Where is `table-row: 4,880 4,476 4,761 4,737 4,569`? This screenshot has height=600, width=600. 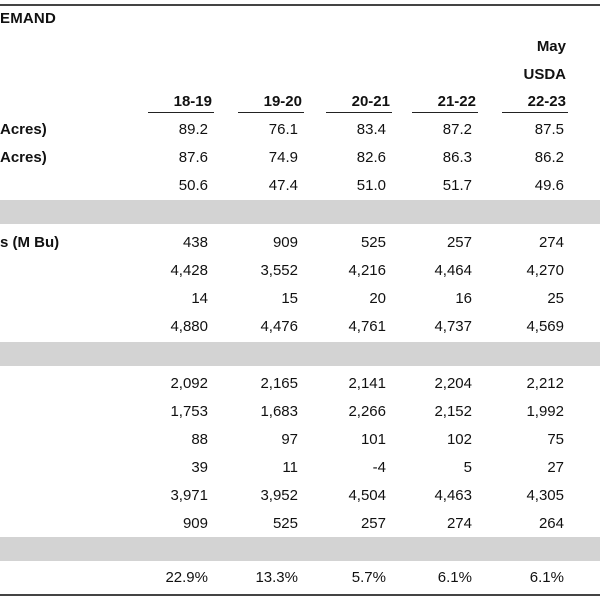 table-row: 4,880 4,476 4,761 4,737 4,569 is located at coordinates (300, 327).